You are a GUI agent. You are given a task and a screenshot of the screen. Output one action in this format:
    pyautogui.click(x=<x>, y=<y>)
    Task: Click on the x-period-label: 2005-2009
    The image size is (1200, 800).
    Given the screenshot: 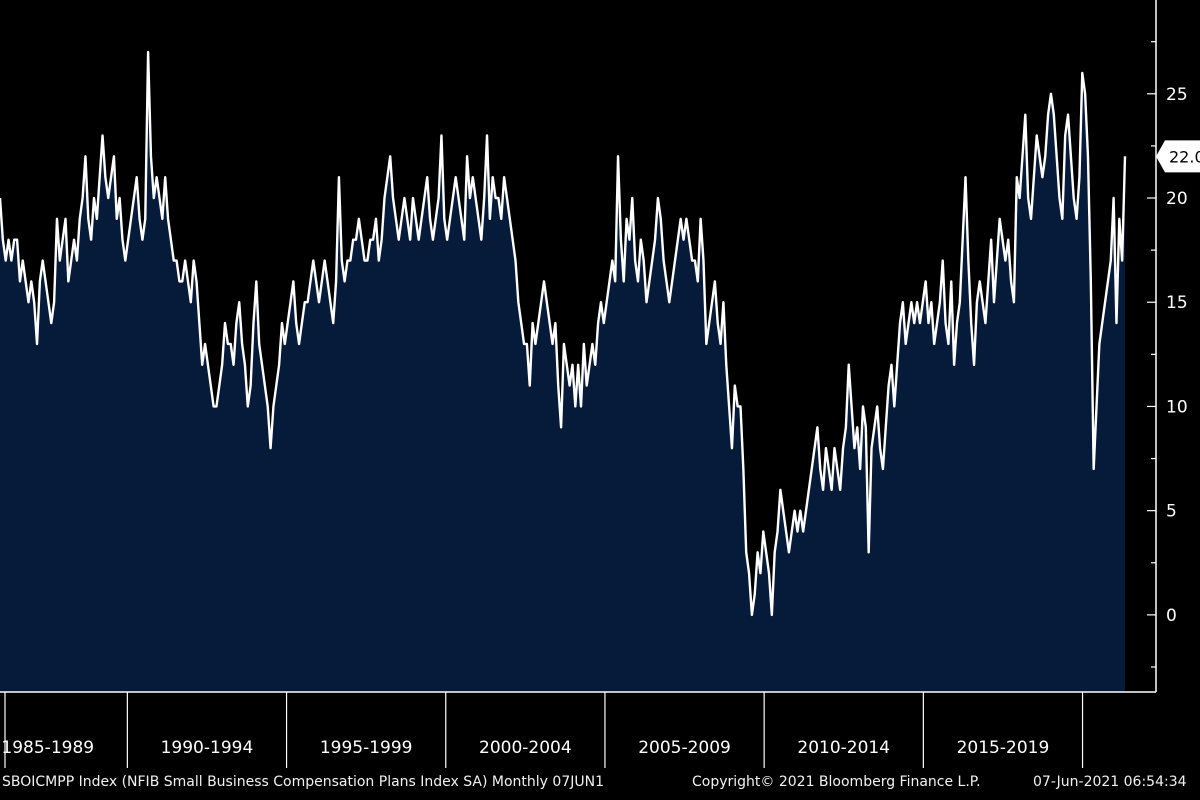 What is the action you would take?
    pyautogui.click(x=684, y=748)
    